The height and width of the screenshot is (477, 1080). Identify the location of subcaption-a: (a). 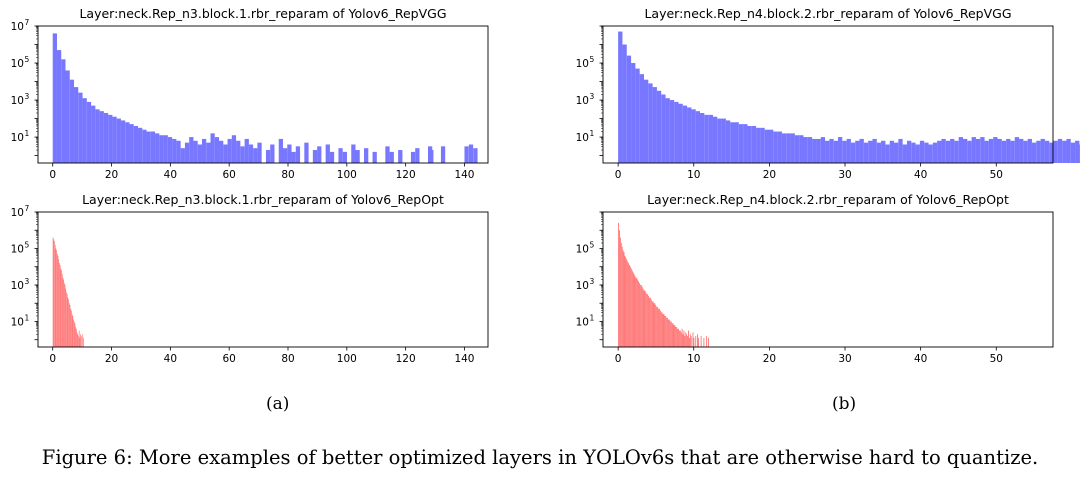
(278, 404).